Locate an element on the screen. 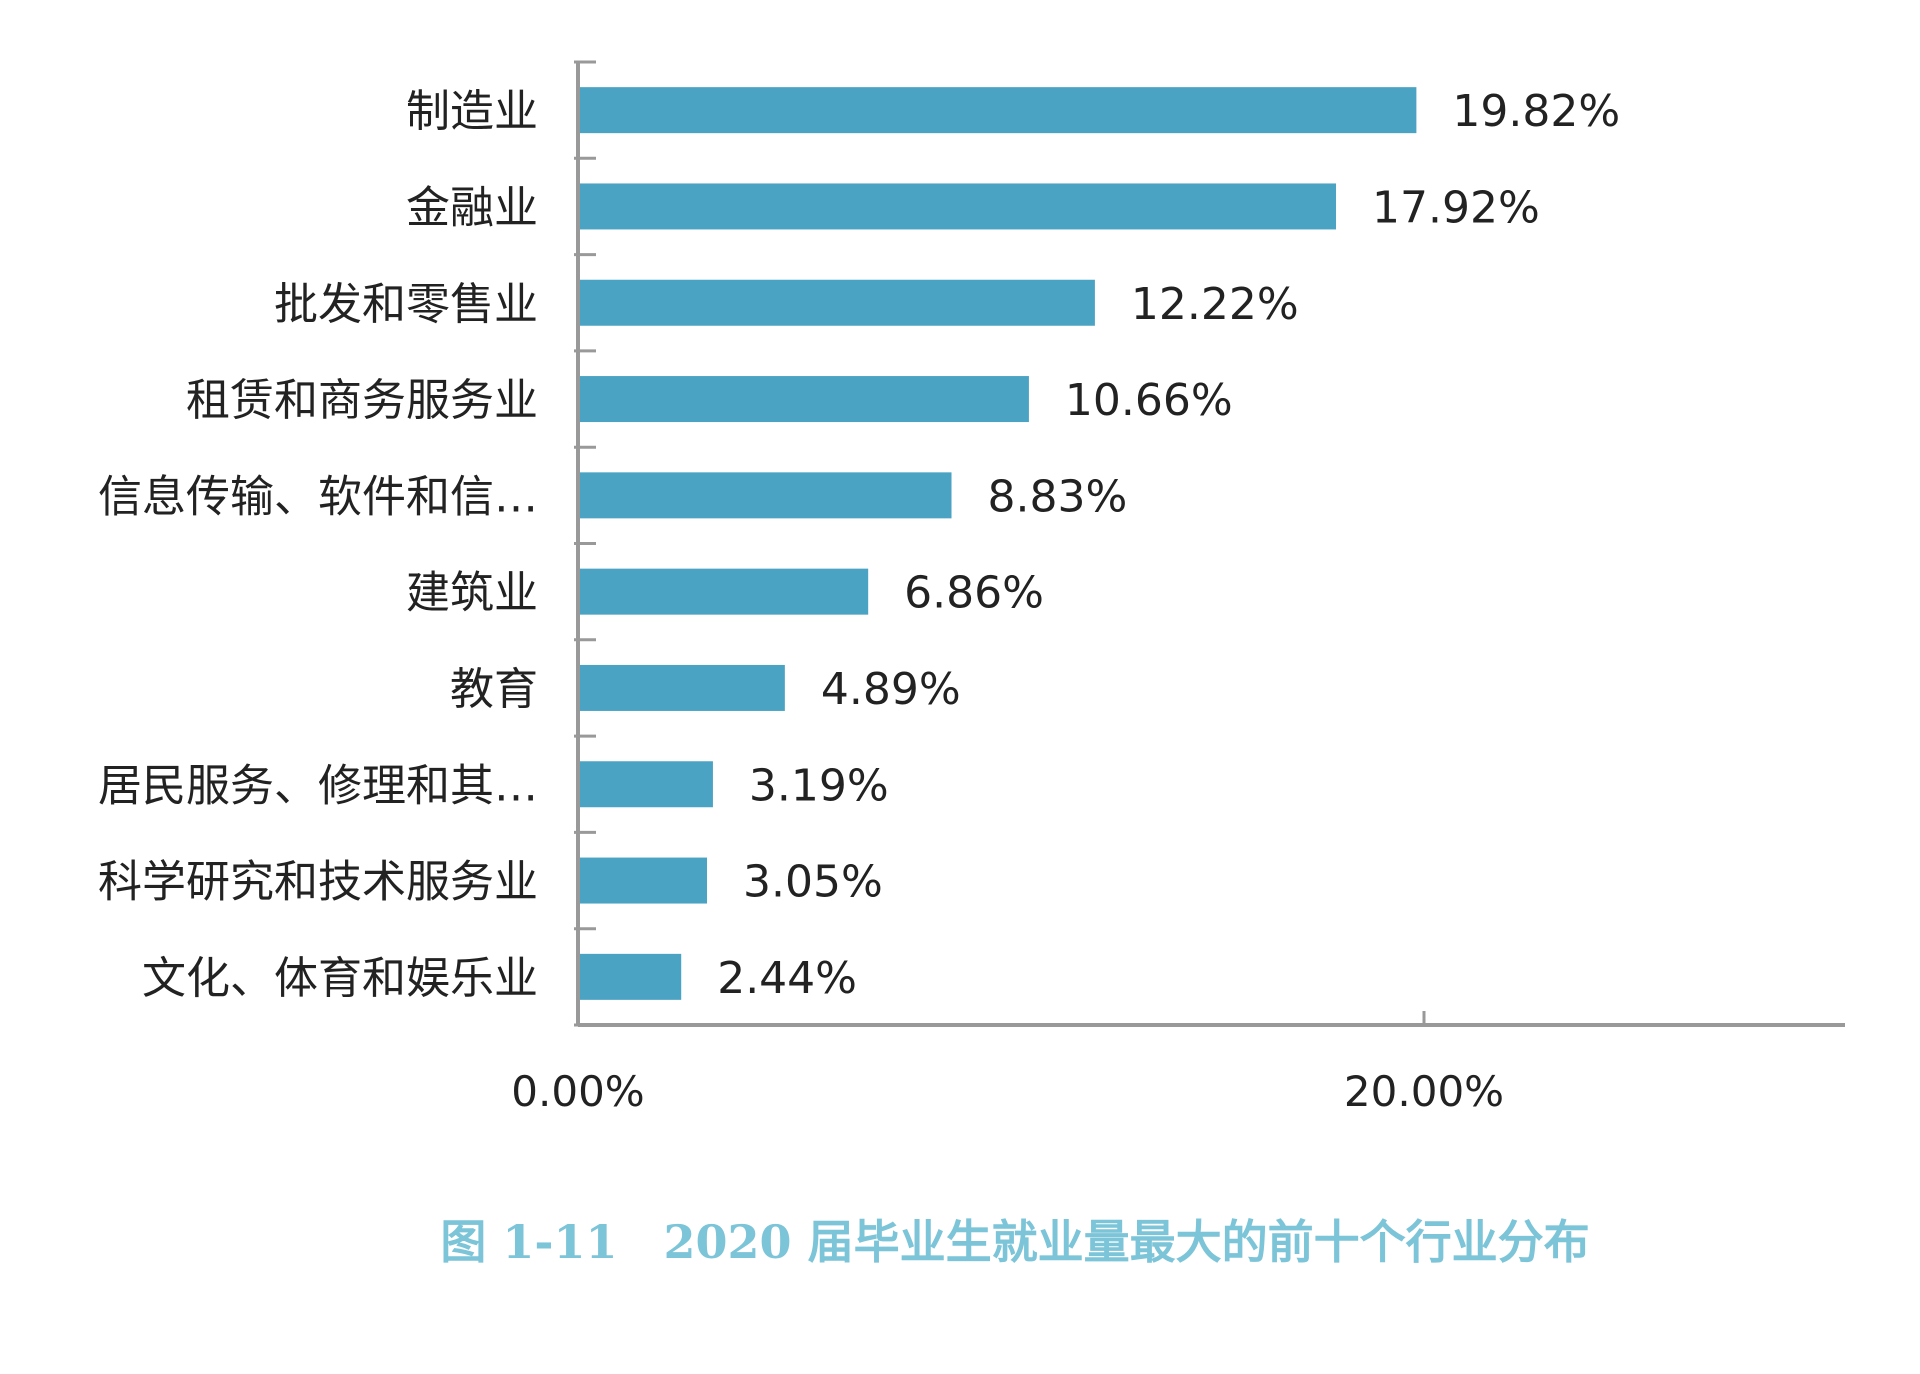 Image resolution: width=1920 pixels, height=1374 pixels. value-label-8: 3.05% is located at coordinates (813, 882).